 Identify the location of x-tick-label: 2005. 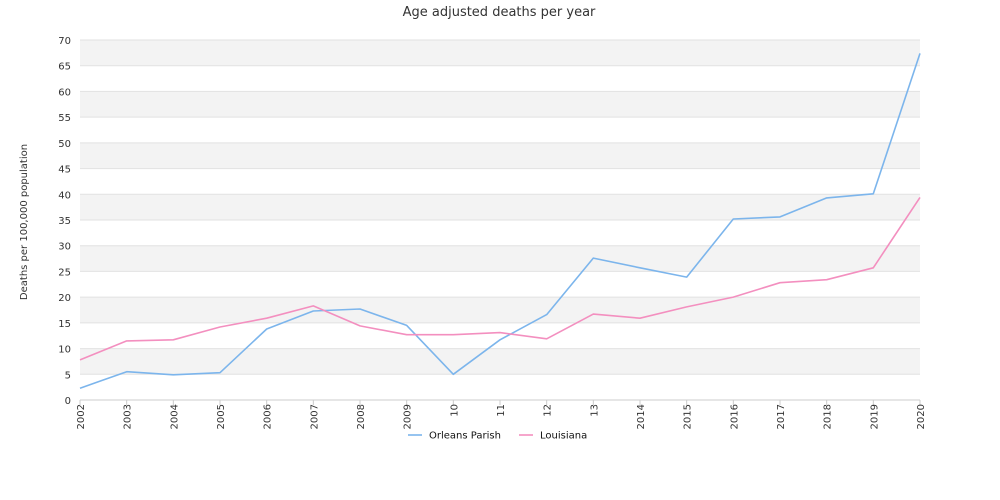
(221, 416).